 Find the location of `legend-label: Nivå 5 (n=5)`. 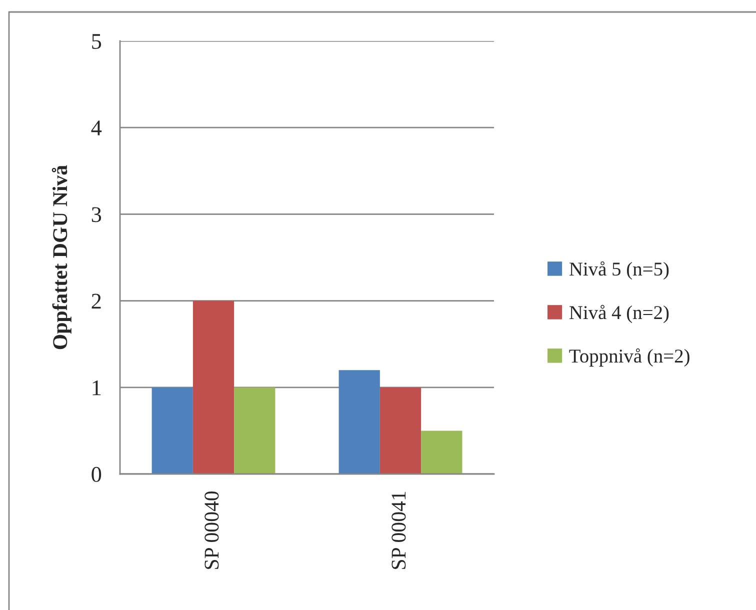

legend-label: Nivå 5 (n=5) is located at coordinates (619, 270).